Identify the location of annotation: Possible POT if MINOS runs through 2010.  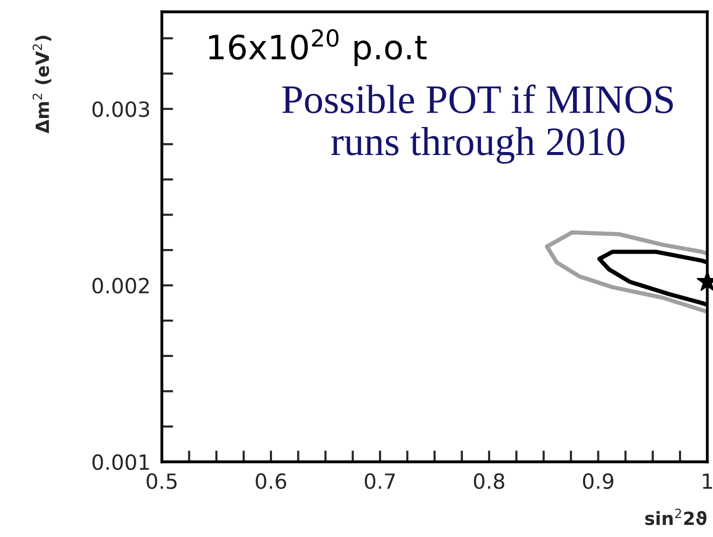
(477, 124).